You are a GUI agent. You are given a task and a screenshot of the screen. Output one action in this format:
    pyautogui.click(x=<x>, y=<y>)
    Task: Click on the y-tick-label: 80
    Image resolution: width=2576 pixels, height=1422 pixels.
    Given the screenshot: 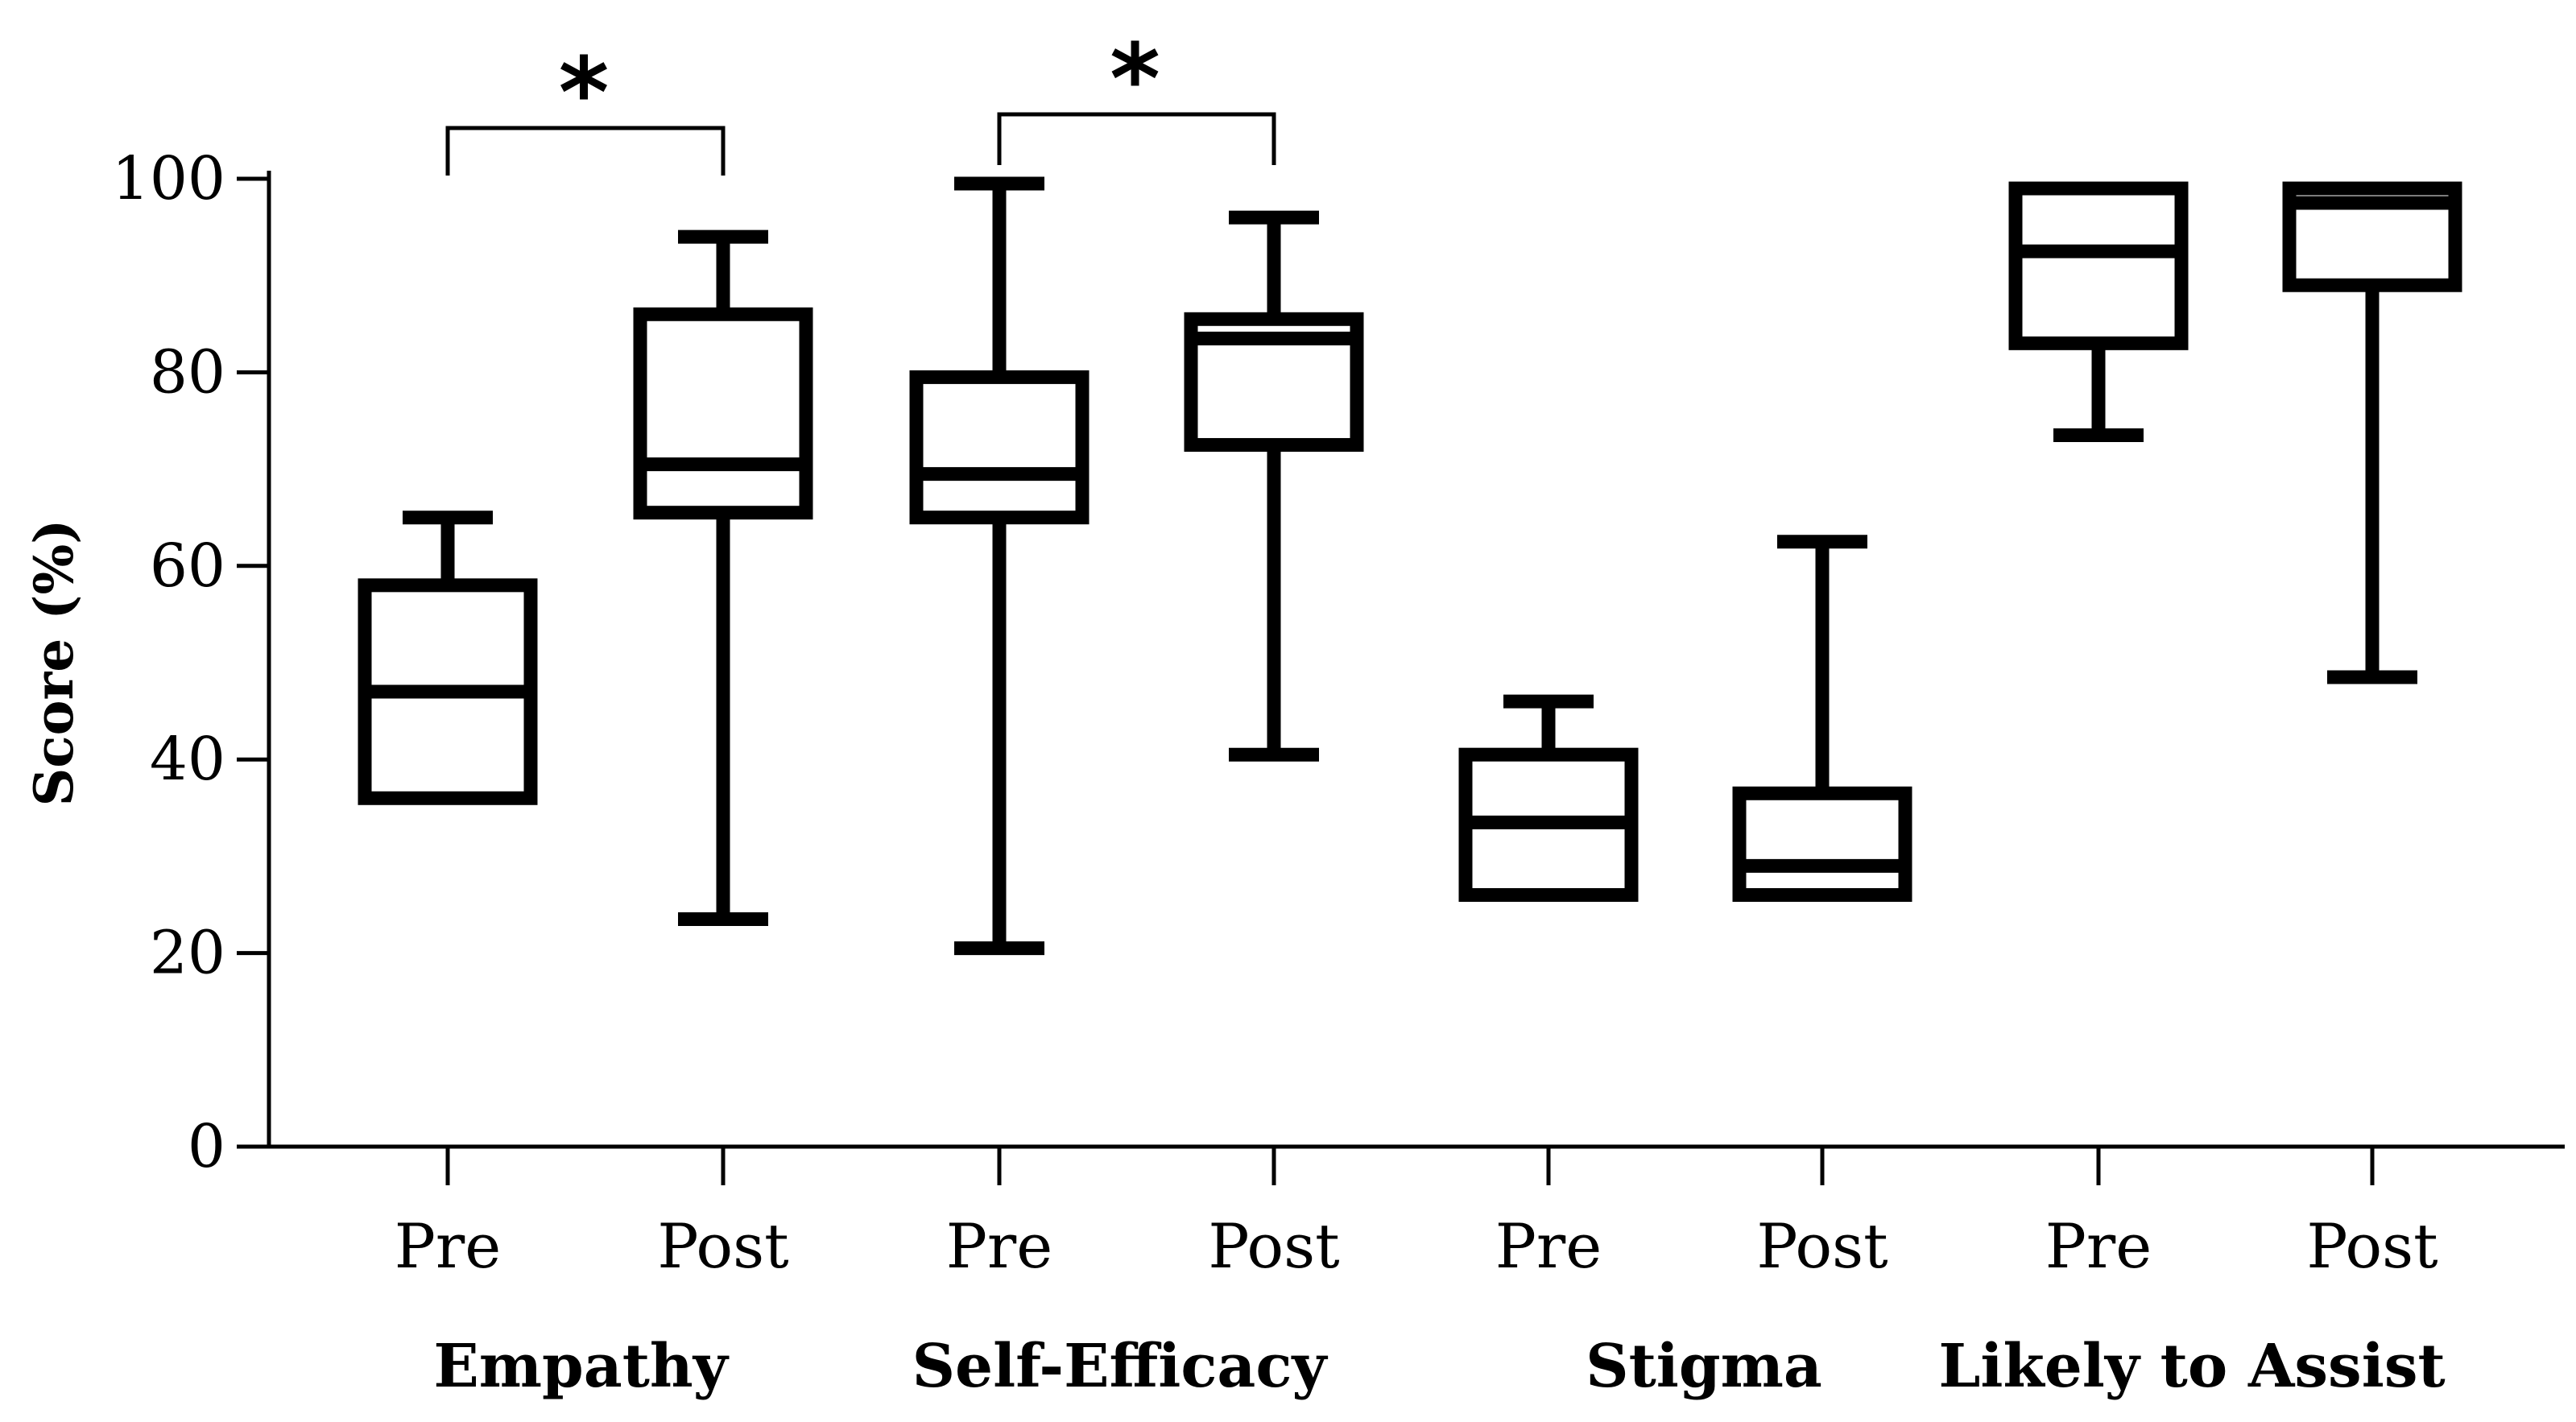 What is the action you would take?
    pyautogui.click(x=187, y=372)
    